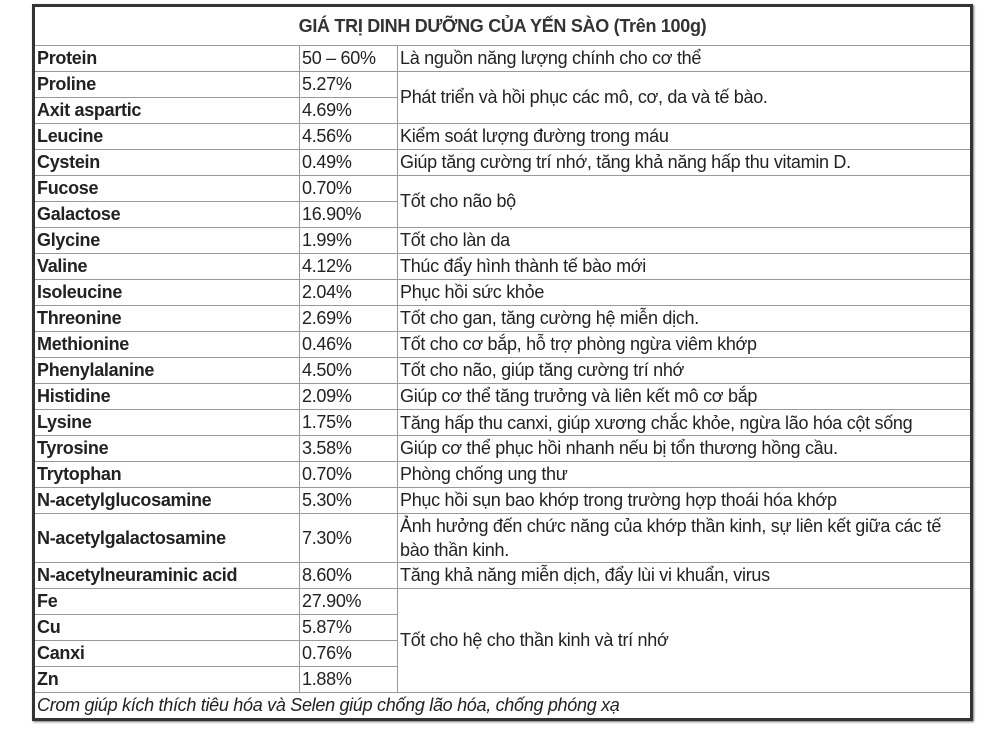  I want to click on table-row: Axit aspartic 4.69%, so click(502, 110).